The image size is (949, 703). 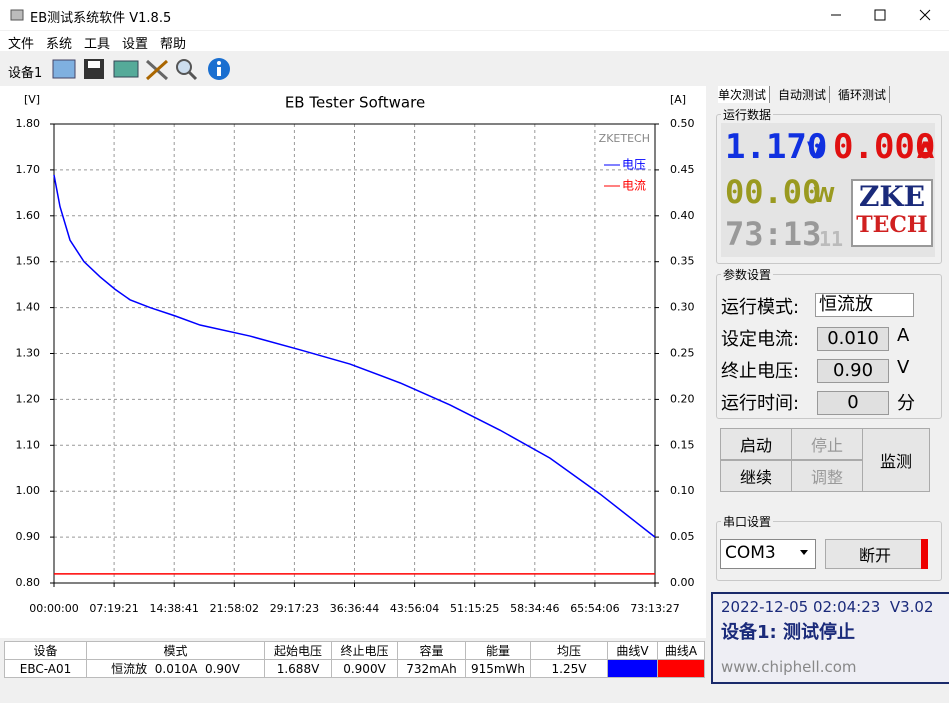 What do you see at coordinates (816, 151) in the screenshot?
I see `voltage-unit: V` at bounding box center [816, 151].